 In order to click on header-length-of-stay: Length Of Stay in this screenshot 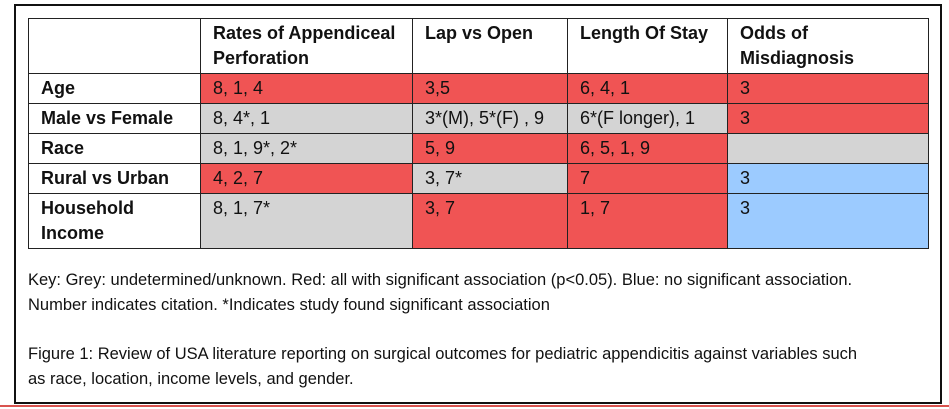, I will do `click(647, 46)`.